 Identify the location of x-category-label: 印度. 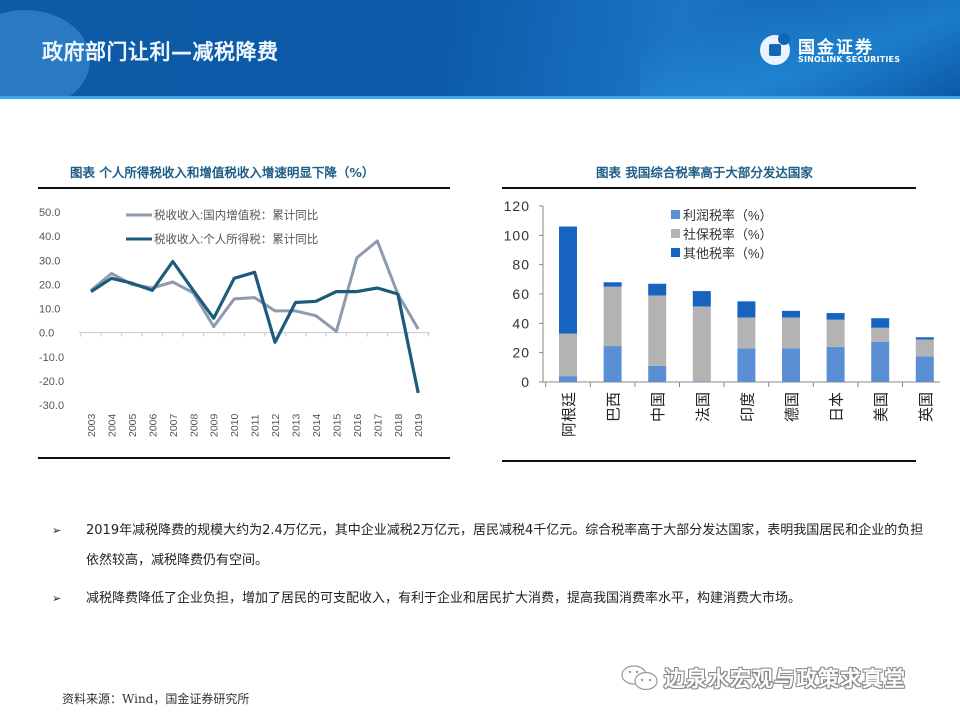
(747, 407).